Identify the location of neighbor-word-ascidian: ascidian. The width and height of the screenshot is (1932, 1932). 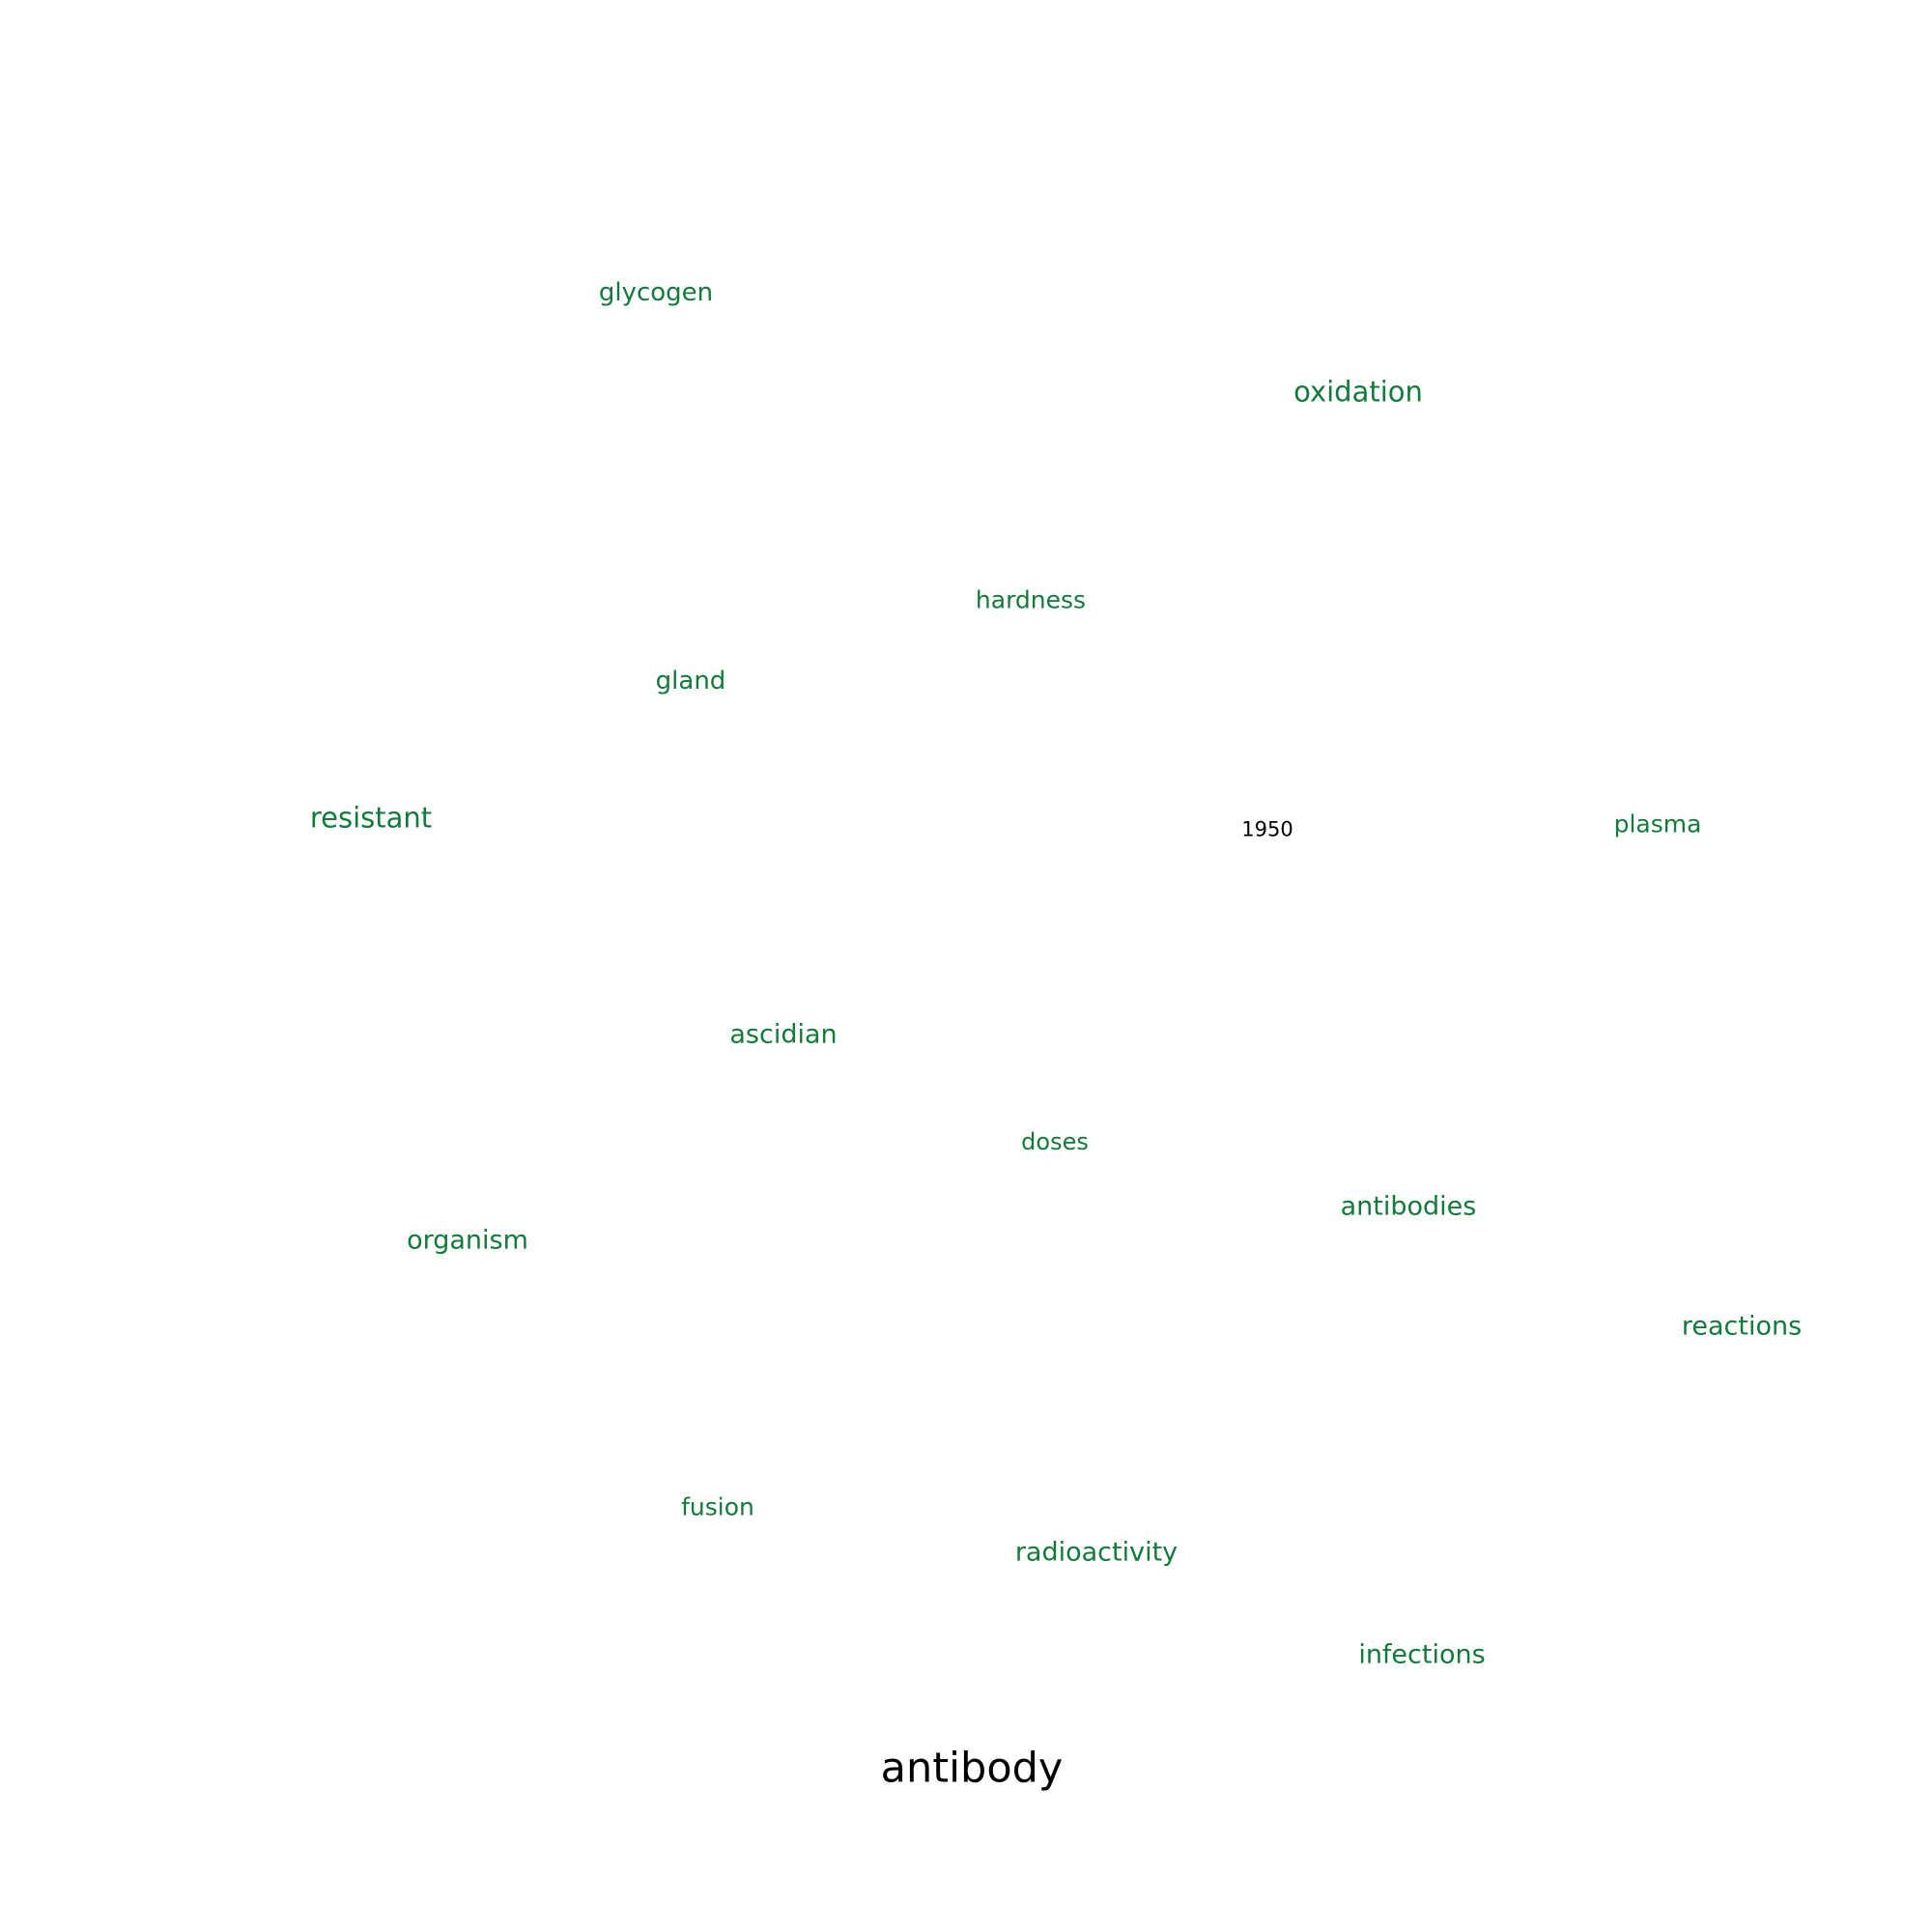
(783, 1035).